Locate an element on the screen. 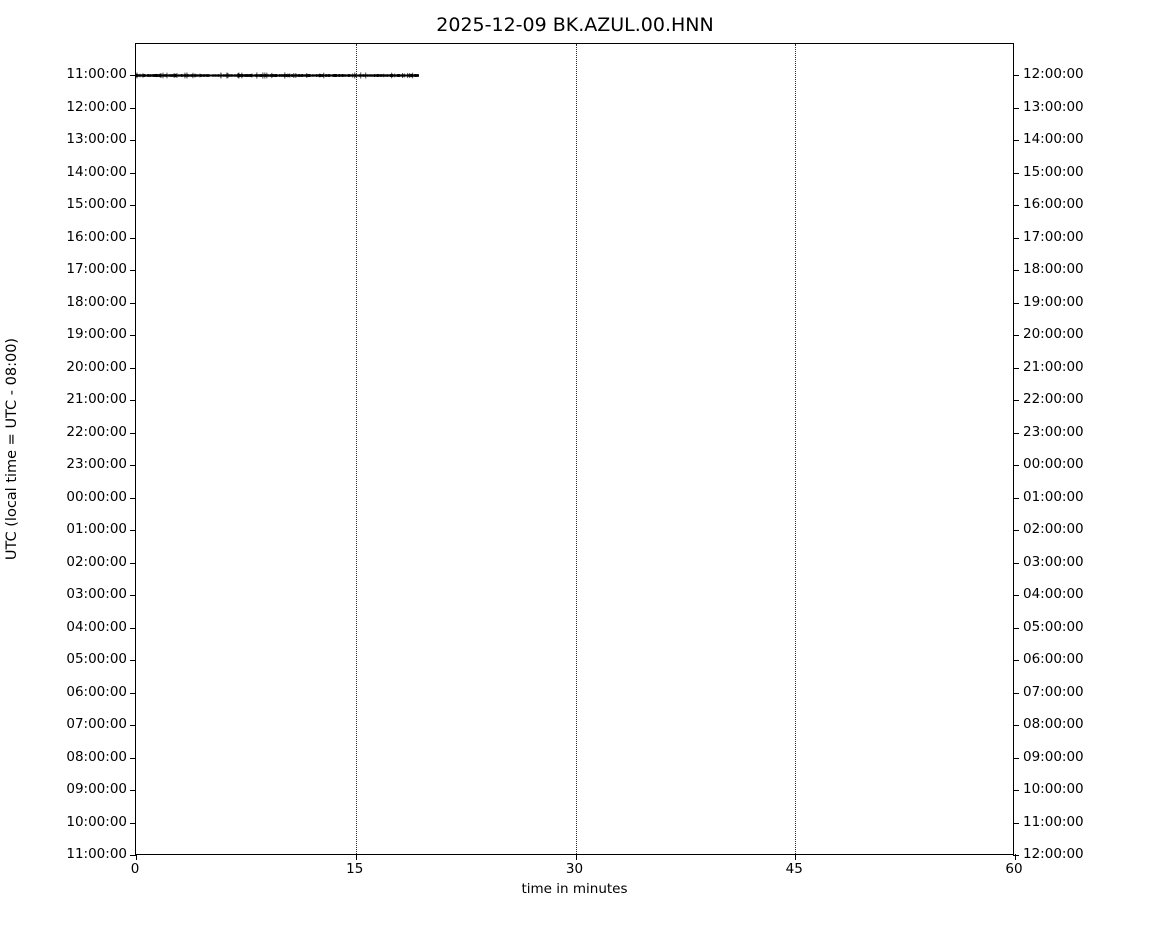 The height and width of the screenshot is (950, 1150). y-axis-right-tick-label: 00:00:00 is located at coordinates (1053, 464).